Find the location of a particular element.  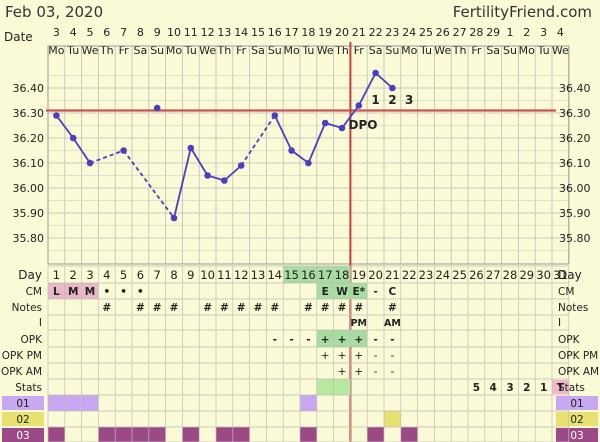

date-number: 24 is located at coordinates (409, 32).